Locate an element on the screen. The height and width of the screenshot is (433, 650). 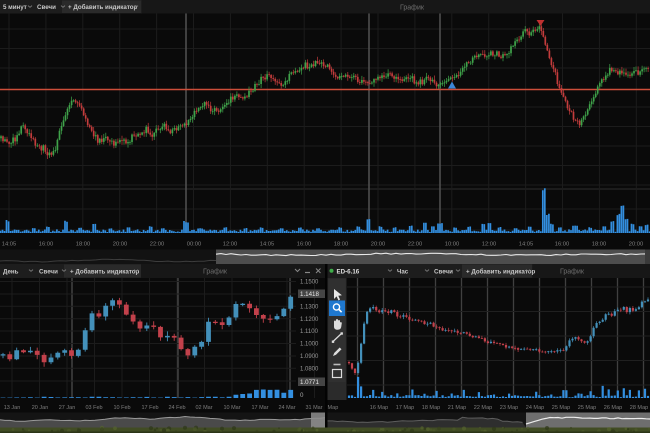
svg-text: 1.1200 is located at coordinates (309, 320).